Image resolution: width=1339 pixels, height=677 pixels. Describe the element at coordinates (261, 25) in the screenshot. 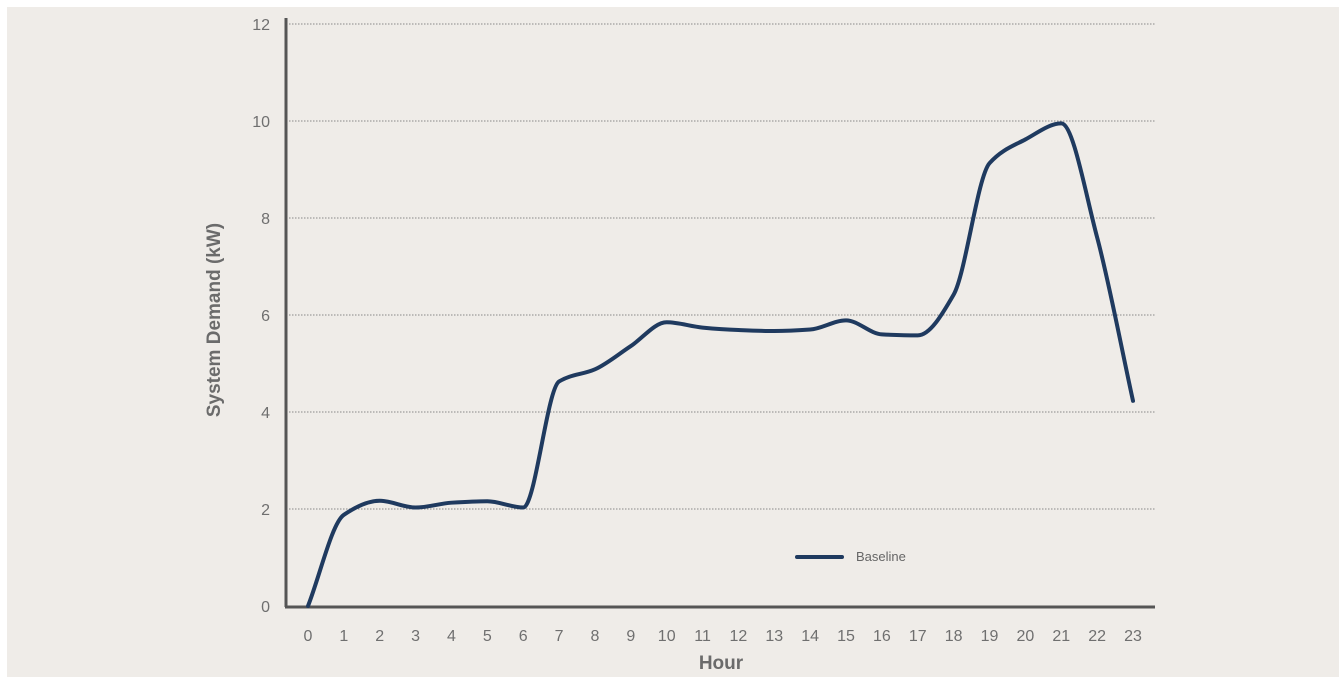

I see `y-tick-label: 12` at that location.